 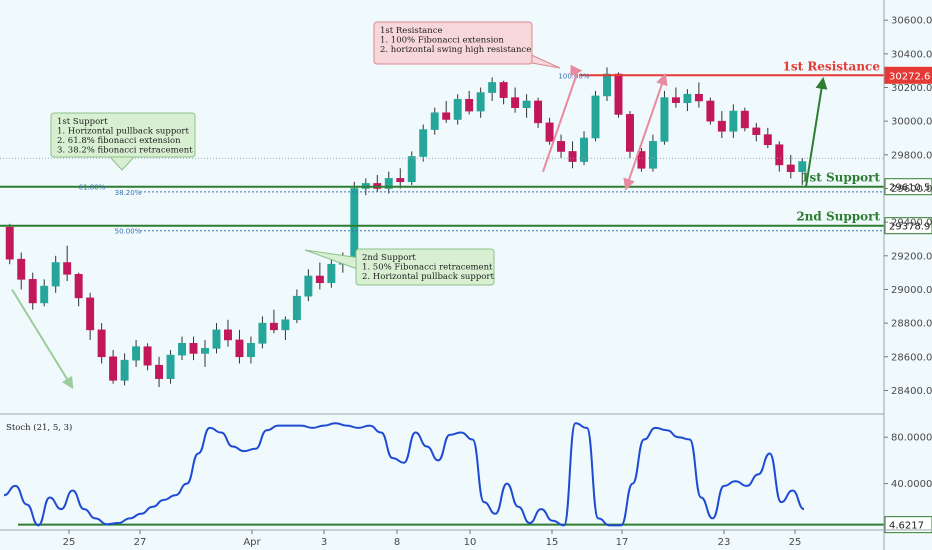 What do you see at coordinates (82, 122) in the screenshot?
I see `note-title: 1st Support` at bounding box center [82, 122].